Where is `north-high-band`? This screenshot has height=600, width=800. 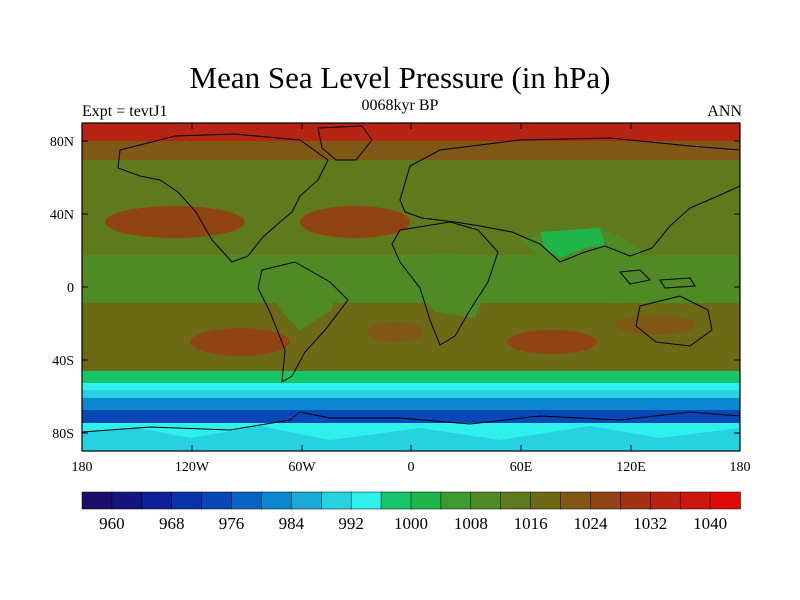 north-high-band is located at coordinates (411, 187).